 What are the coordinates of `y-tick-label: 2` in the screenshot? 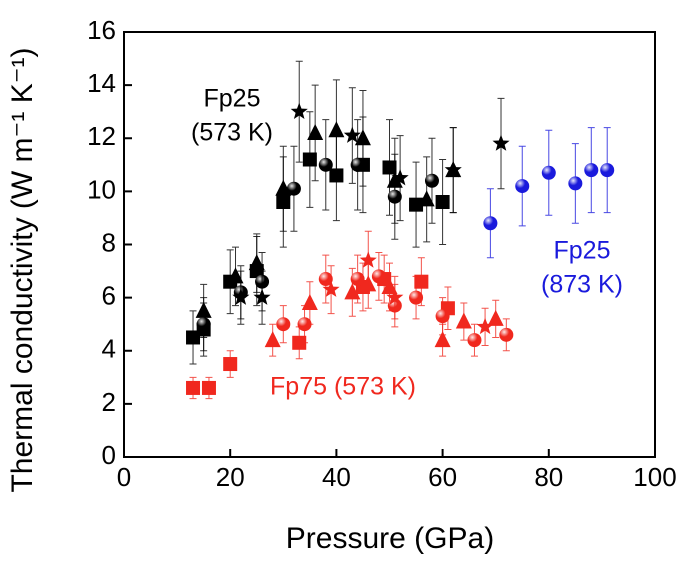 It's located at (109, 402).